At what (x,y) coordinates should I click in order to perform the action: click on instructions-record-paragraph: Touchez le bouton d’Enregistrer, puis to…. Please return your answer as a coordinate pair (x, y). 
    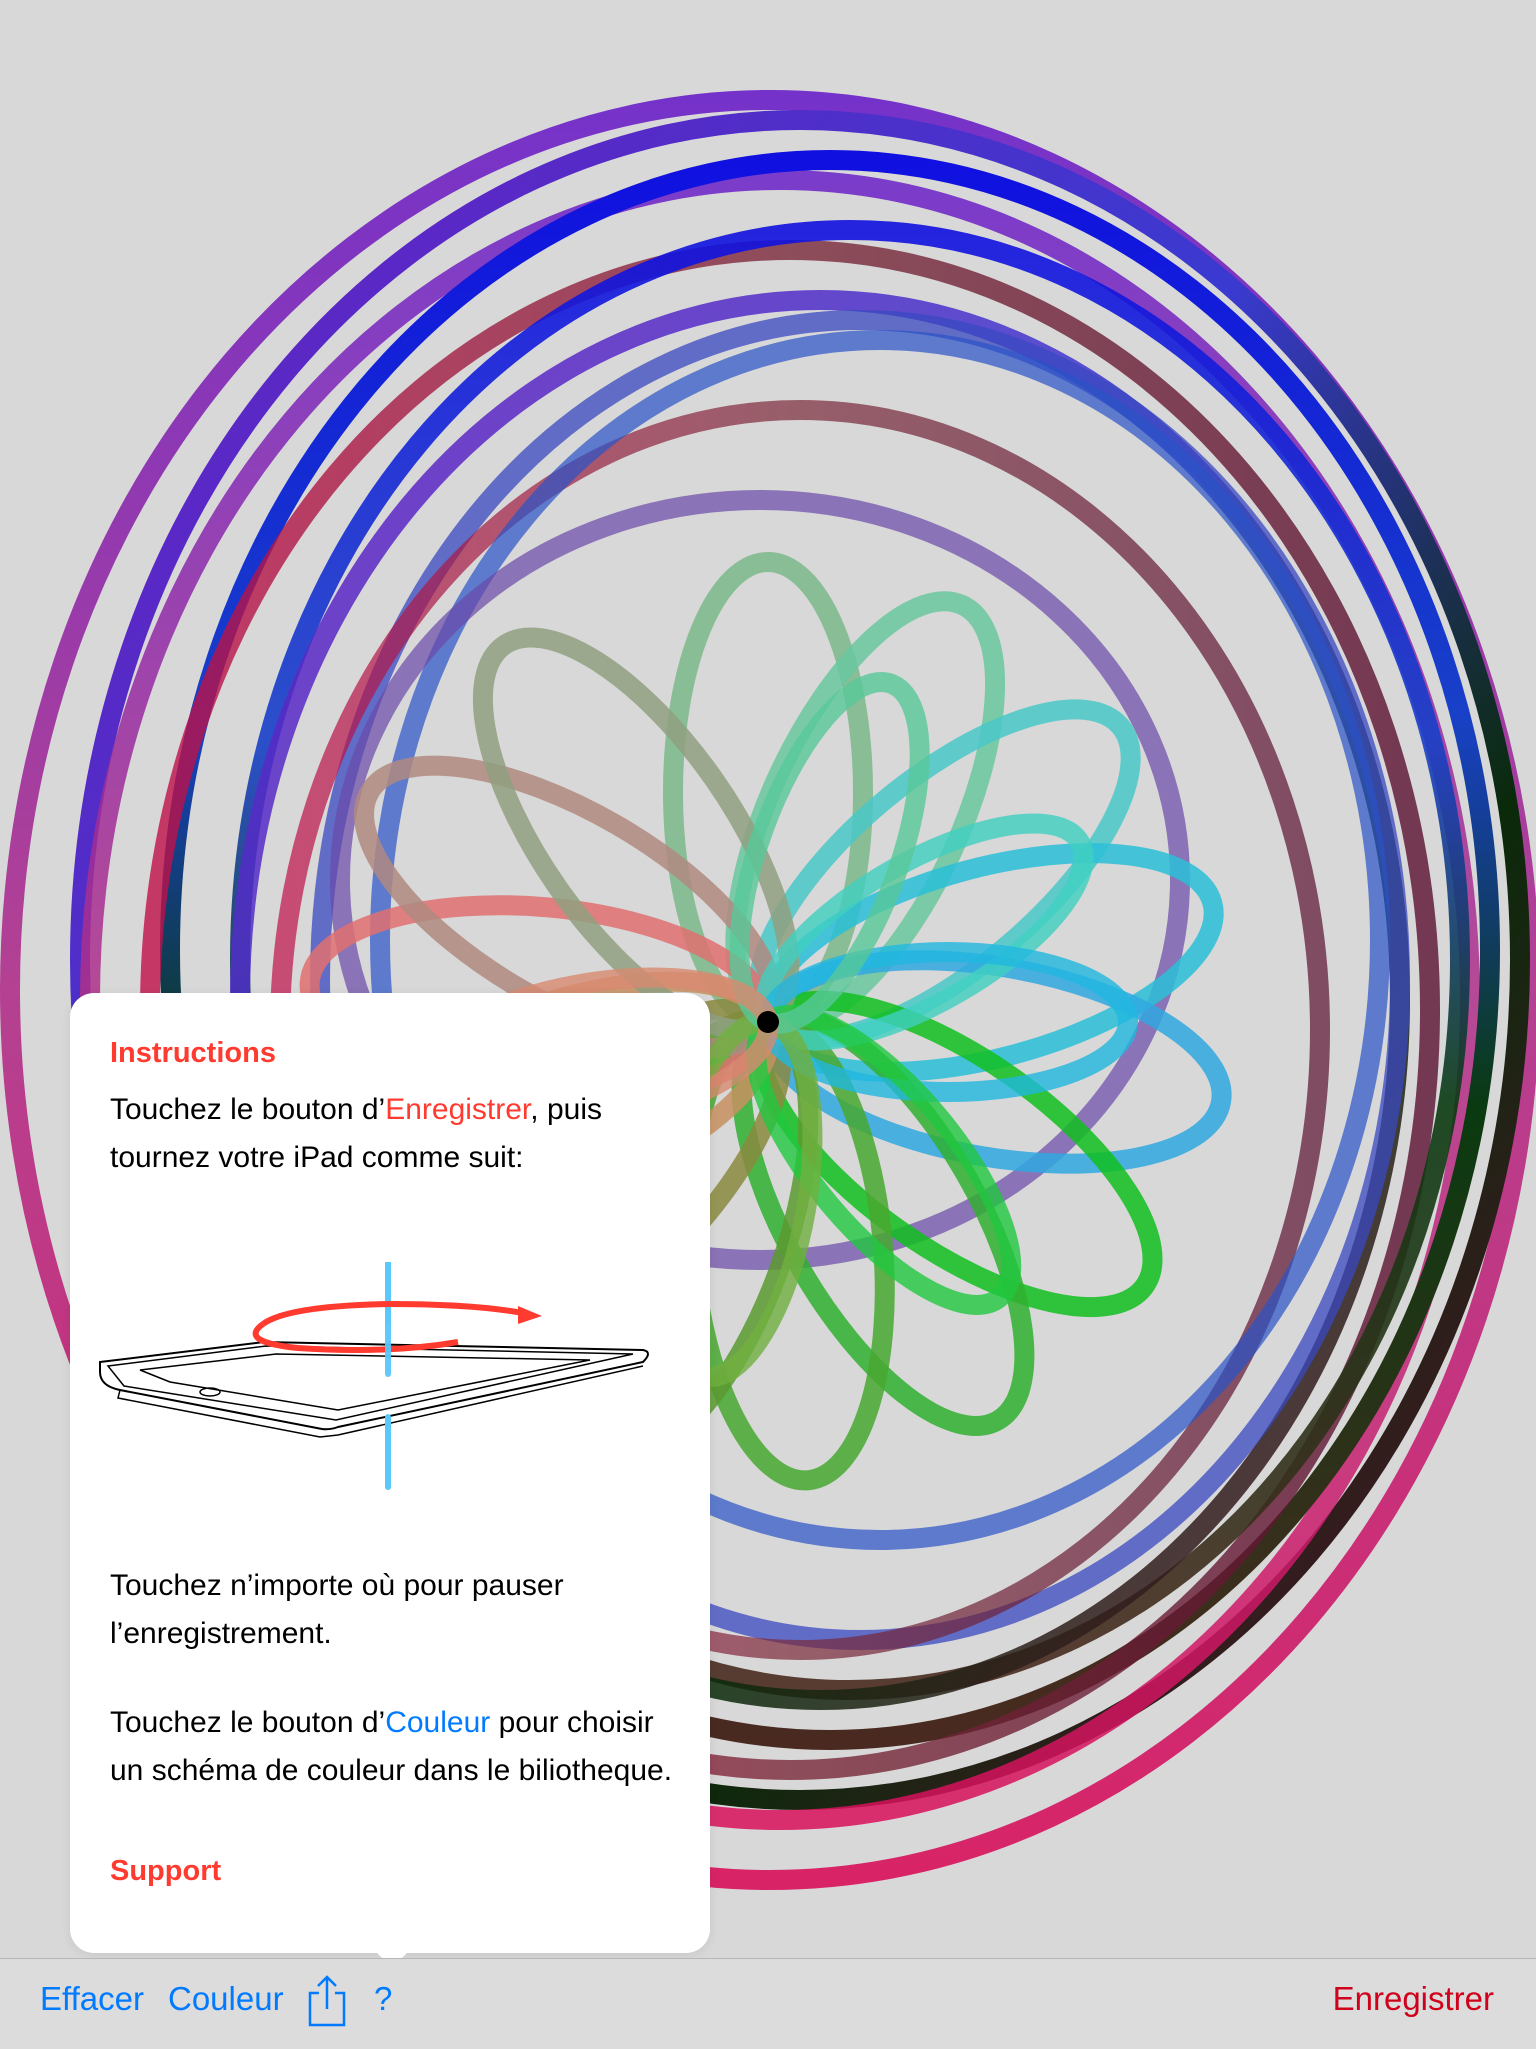
    Looking at the image, I should click on (356, 1133).